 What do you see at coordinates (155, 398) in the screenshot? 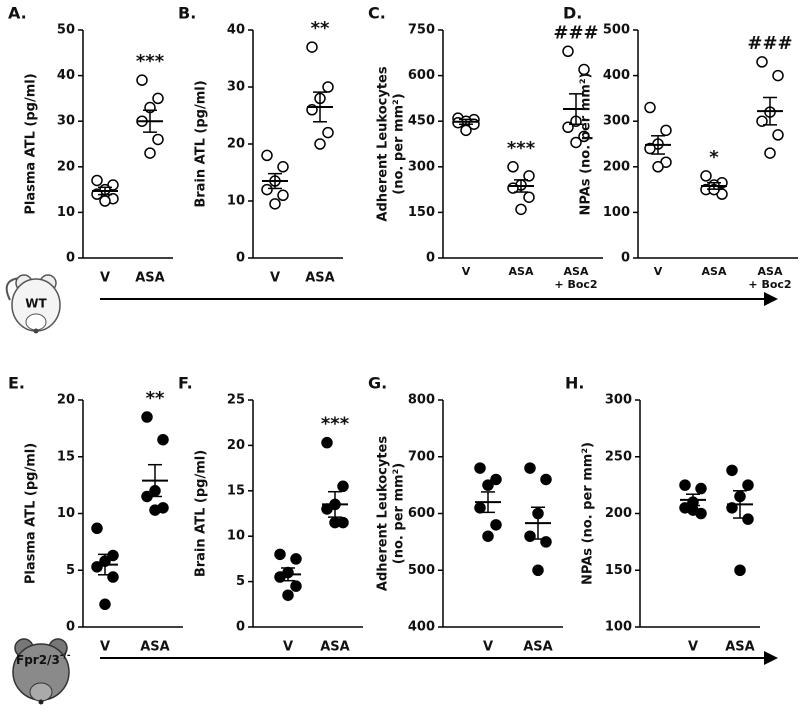
I see `significance-label: **` at bounding box center [155, 398].